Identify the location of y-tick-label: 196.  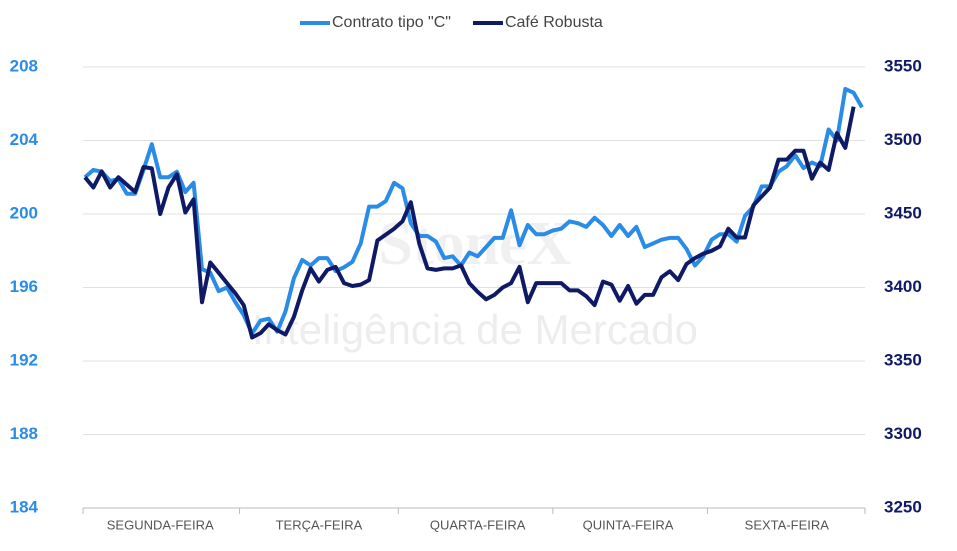
(24, 286).